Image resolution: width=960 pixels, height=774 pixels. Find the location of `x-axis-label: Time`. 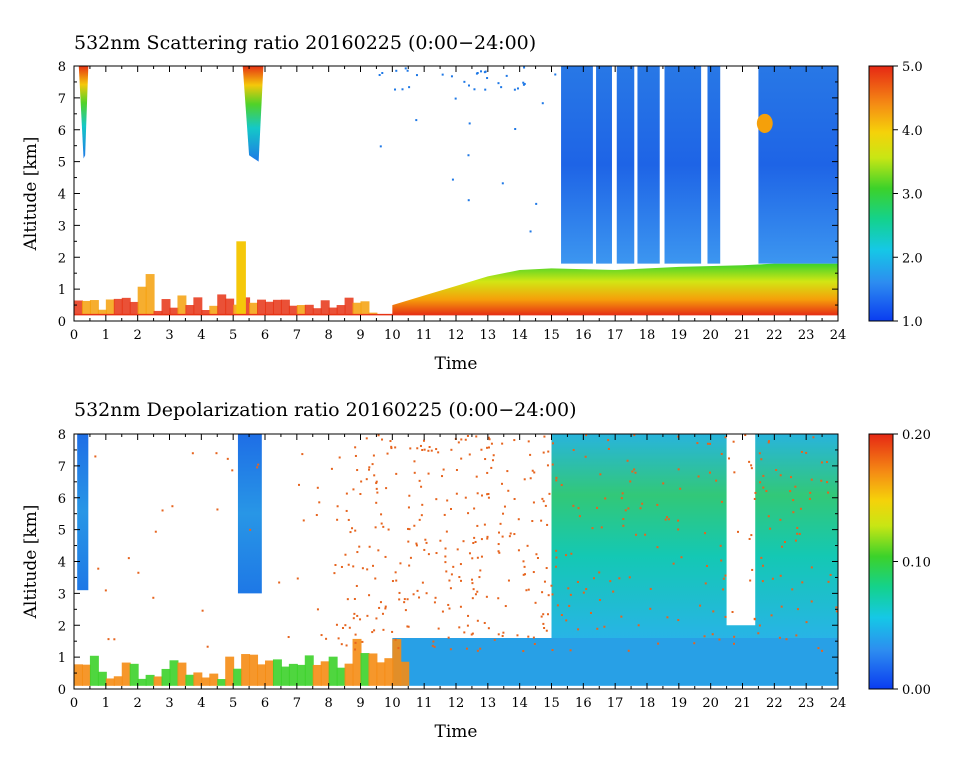

x-axis-label: Time is located at coordinates (456, 364).